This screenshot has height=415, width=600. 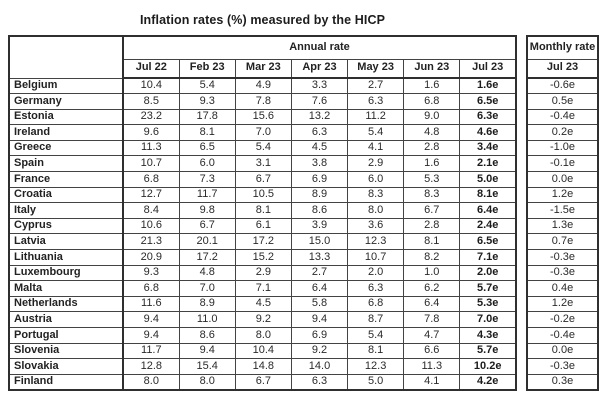 I want to click on annual-value-cell: 11.0, so click(x=207, y=319).